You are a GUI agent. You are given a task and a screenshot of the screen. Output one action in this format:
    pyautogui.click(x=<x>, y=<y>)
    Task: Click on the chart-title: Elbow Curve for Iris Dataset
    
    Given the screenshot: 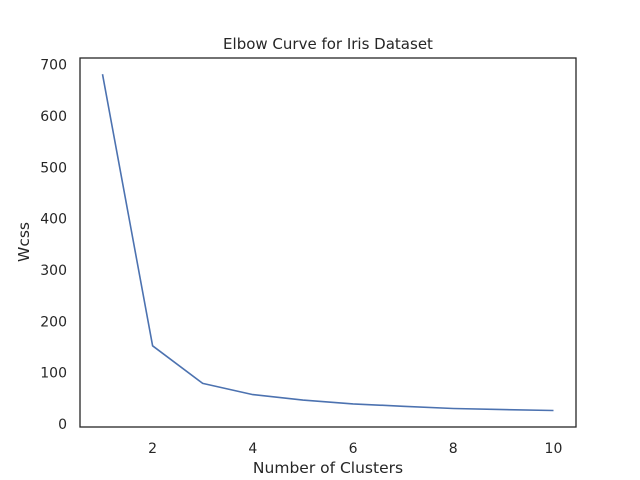 What is the action you would take?
    pyautogui.click(x=328, y=44)
    